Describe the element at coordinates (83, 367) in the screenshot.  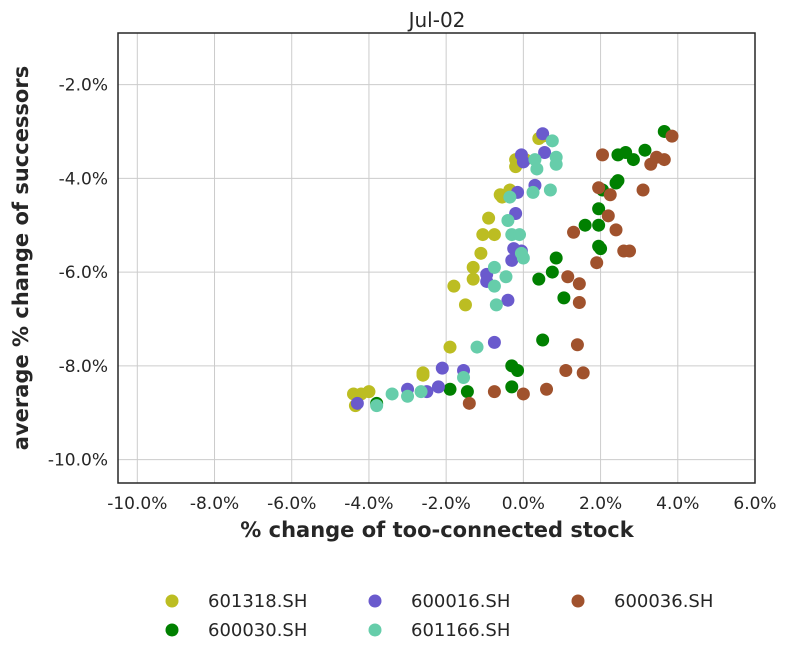
I see `y-tick-label: -8.0%` at that location.